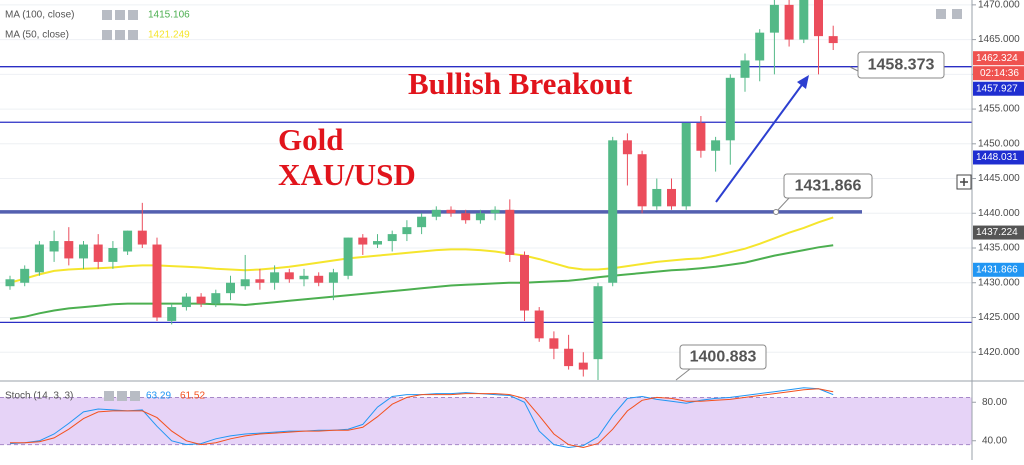  What do you see at coordinates (486, 421) in the screenshot?
I see `stoch-band` at bounding box center [486, 421].